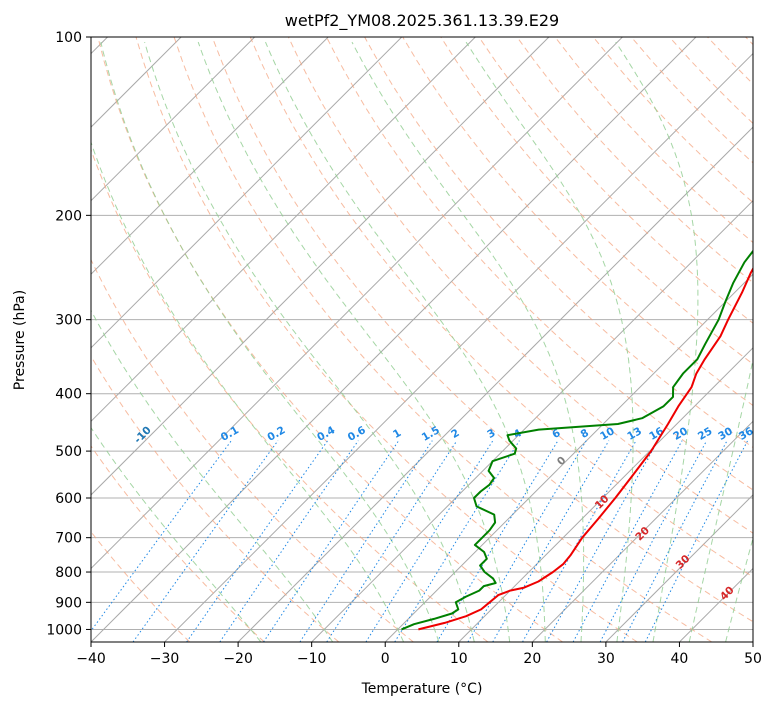  What do you see at coordinates (165, 659) in the screenshot?
I see `x-tick-label: −30` at bounding box center [165, 659].